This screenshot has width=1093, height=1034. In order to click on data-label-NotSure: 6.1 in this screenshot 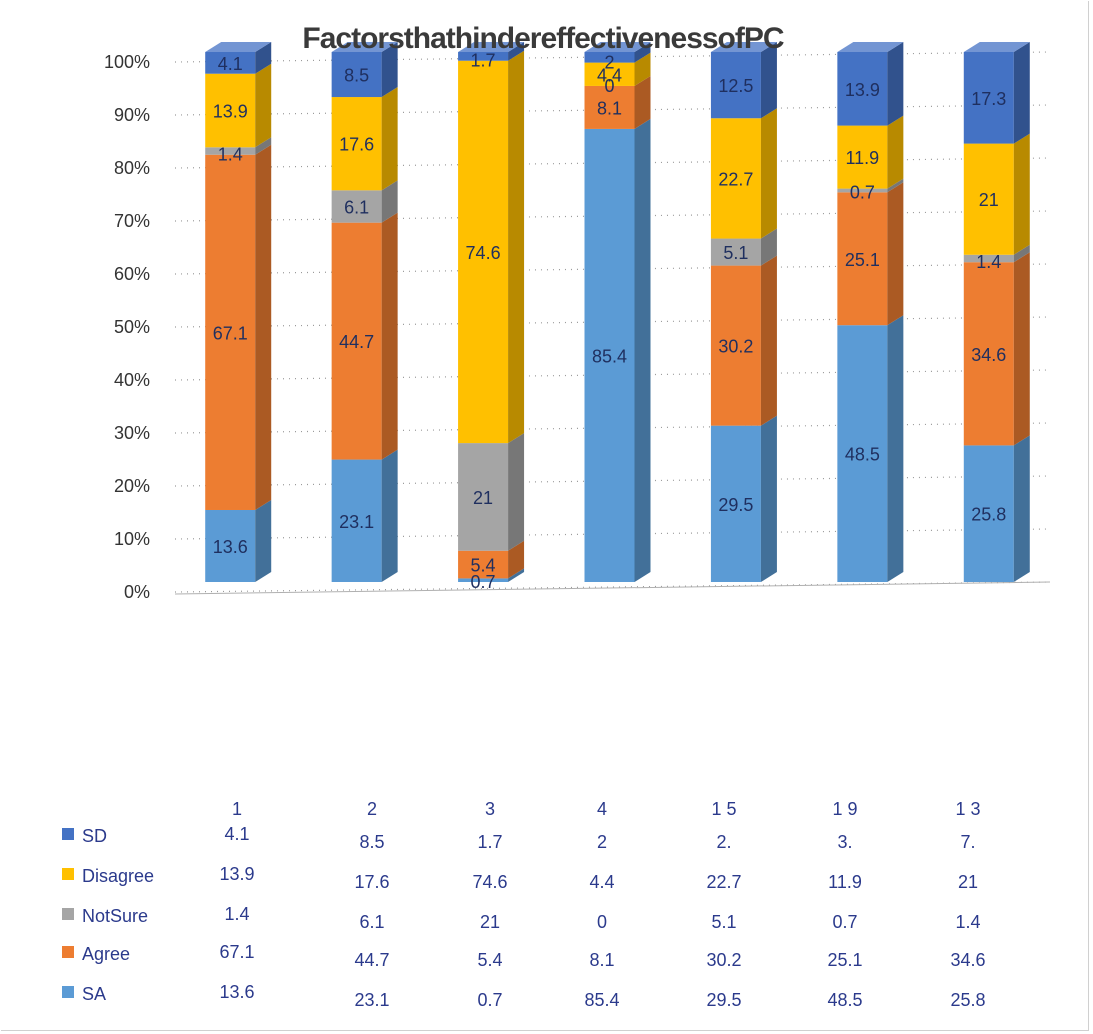, I will do `click(356, 207)`.